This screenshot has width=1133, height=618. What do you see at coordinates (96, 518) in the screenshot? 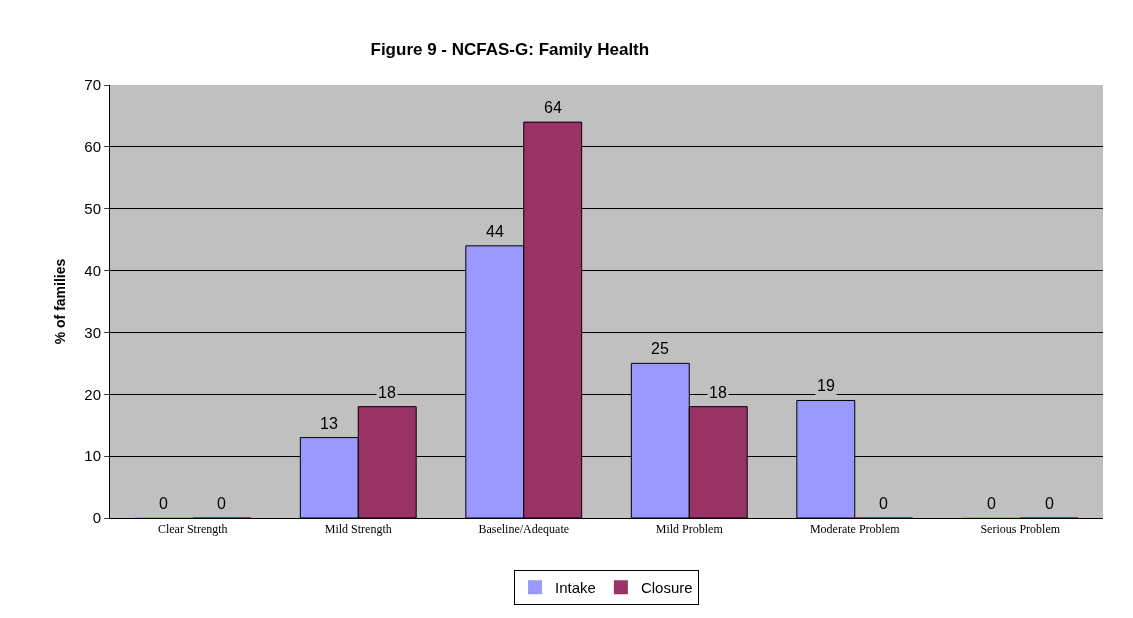
I see `y-tick-label: 0` at bounding box center [96, 518].